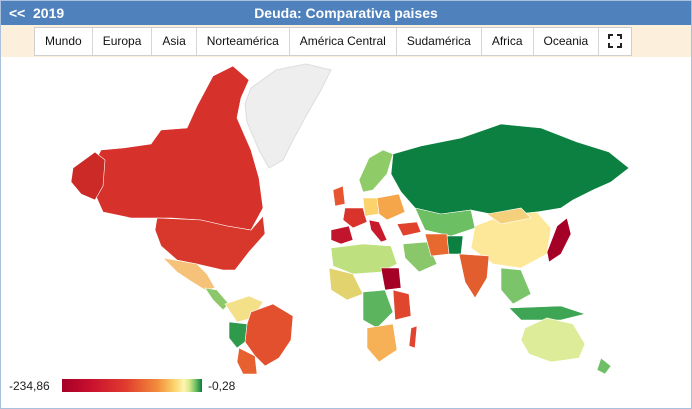  What do you see at coordinates (474, 276) in the screenshot?
I see `country-india` at bounding box center [474, 276].